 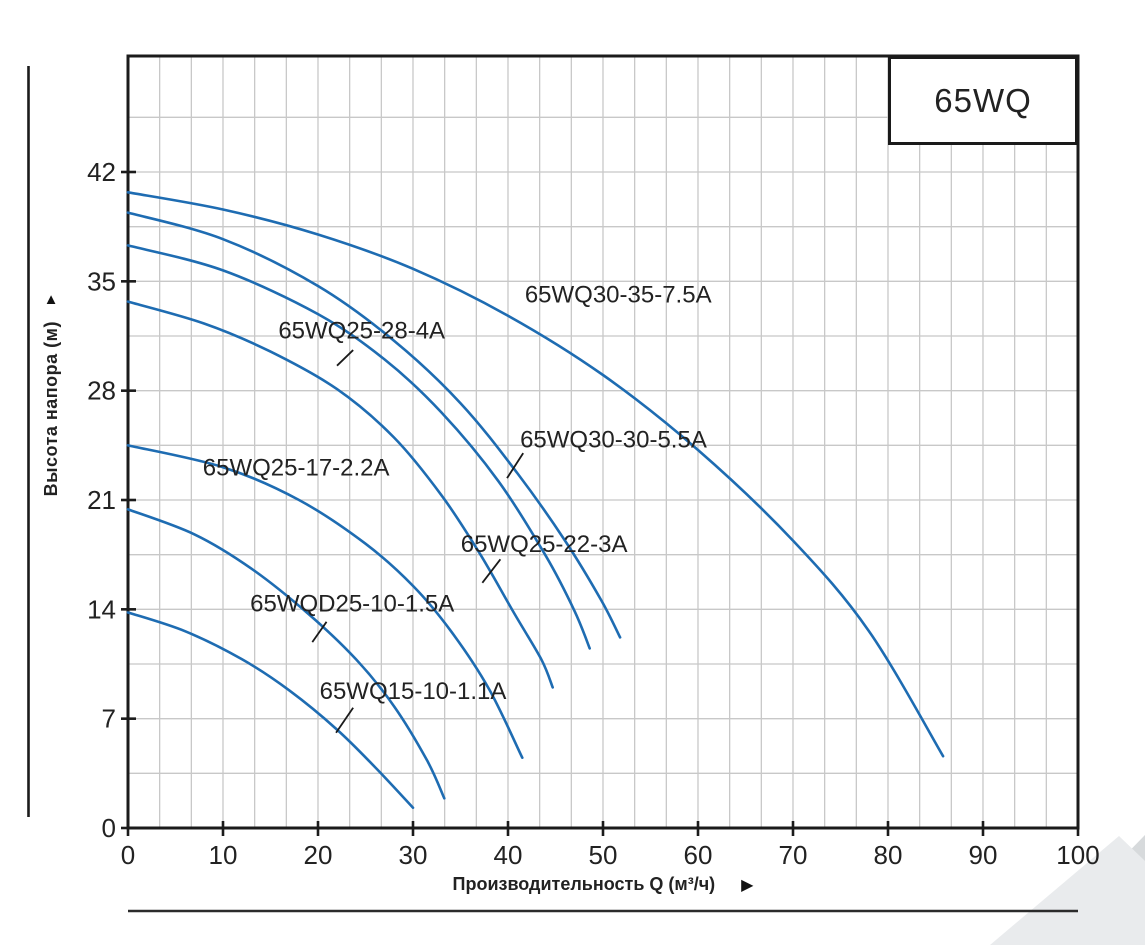 I want to click on x-tick-label: 40, so click(x=508, y=855).